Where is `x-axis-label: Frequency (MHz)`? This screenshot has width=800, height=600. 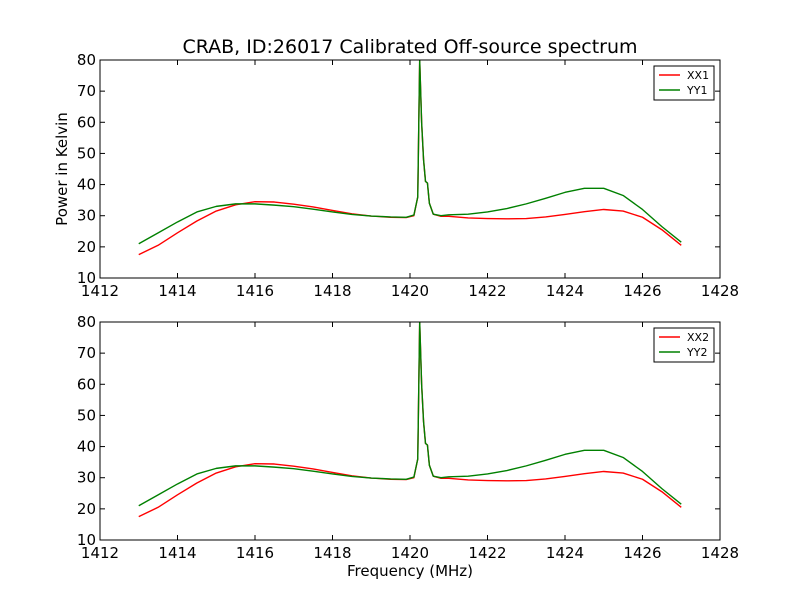
x-axis-label: Frequency (MHz) is located at coordinates (410, 571).